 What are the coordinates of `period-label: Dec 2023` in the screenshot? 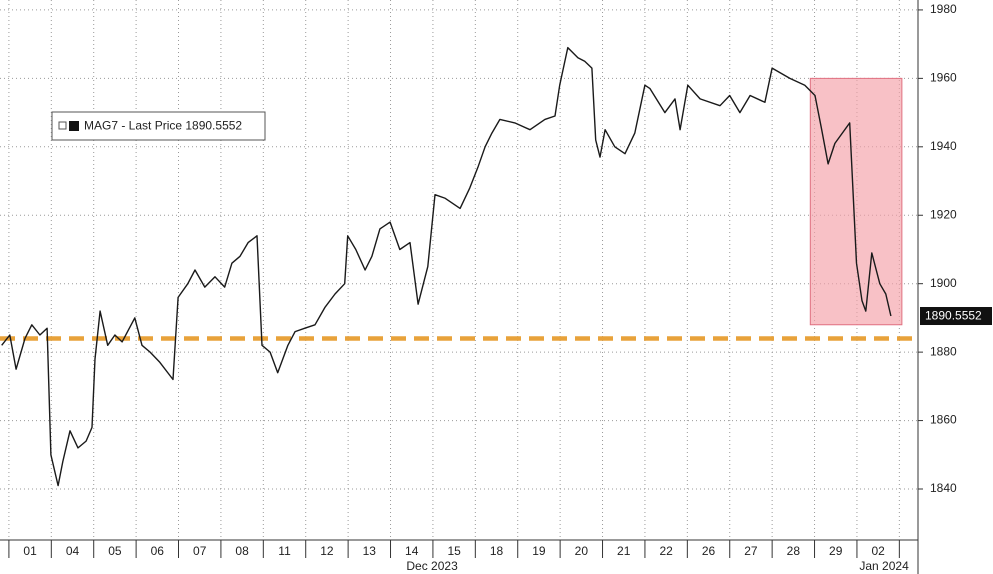 It's located at (432, 566).